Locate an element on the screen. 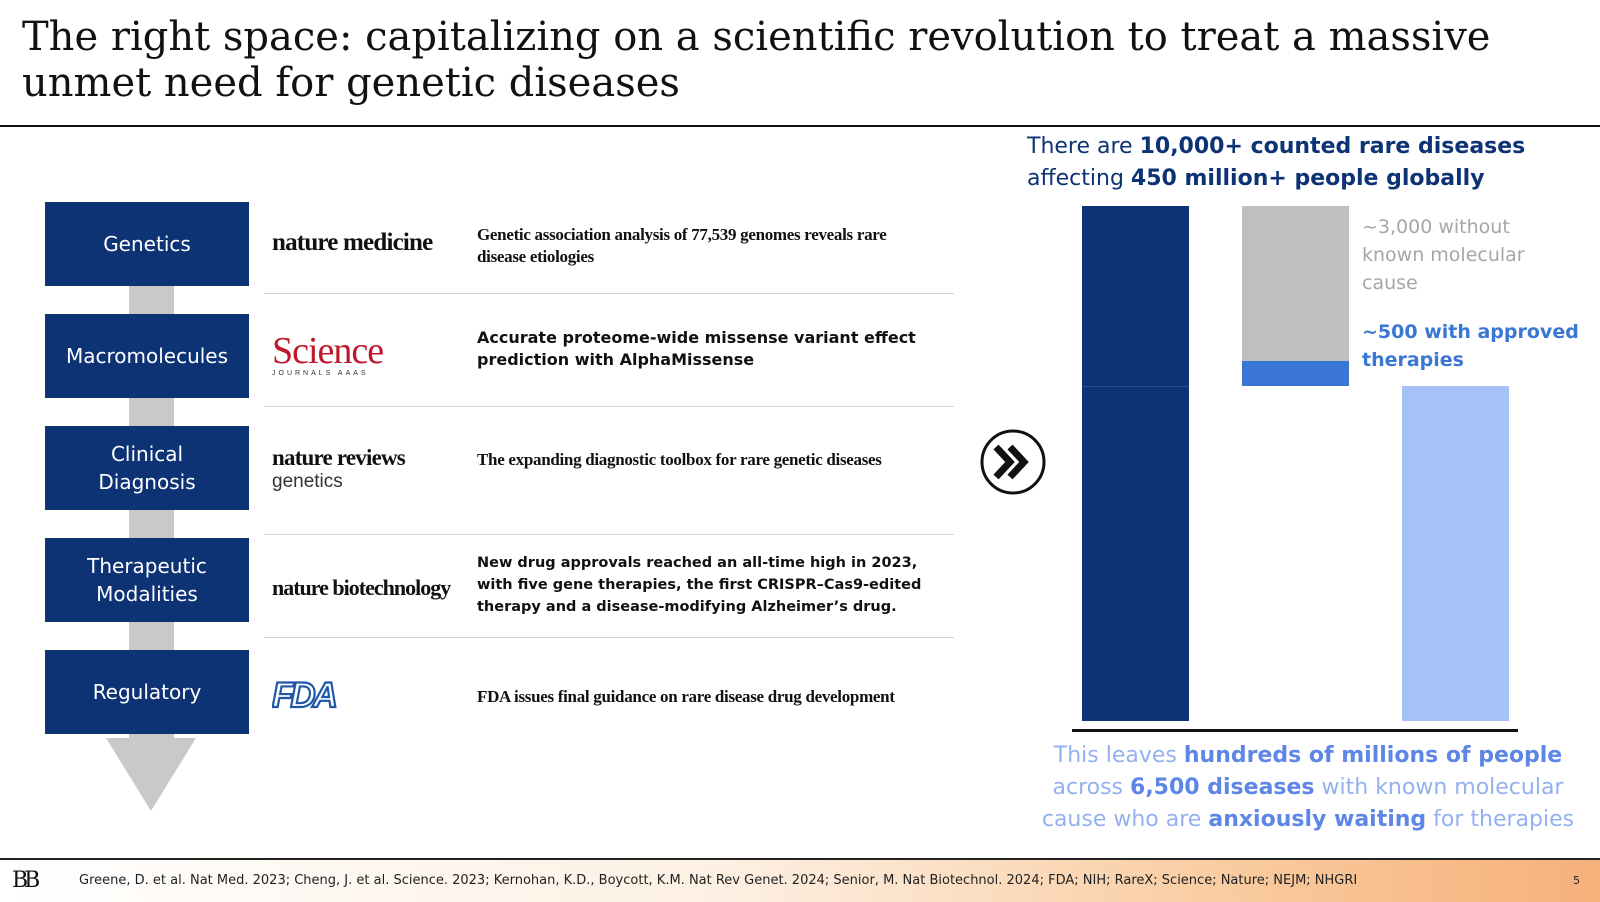 This screenshot has height=902, width=1600. fda-logo: FDA is located at coordinates (311, 695).